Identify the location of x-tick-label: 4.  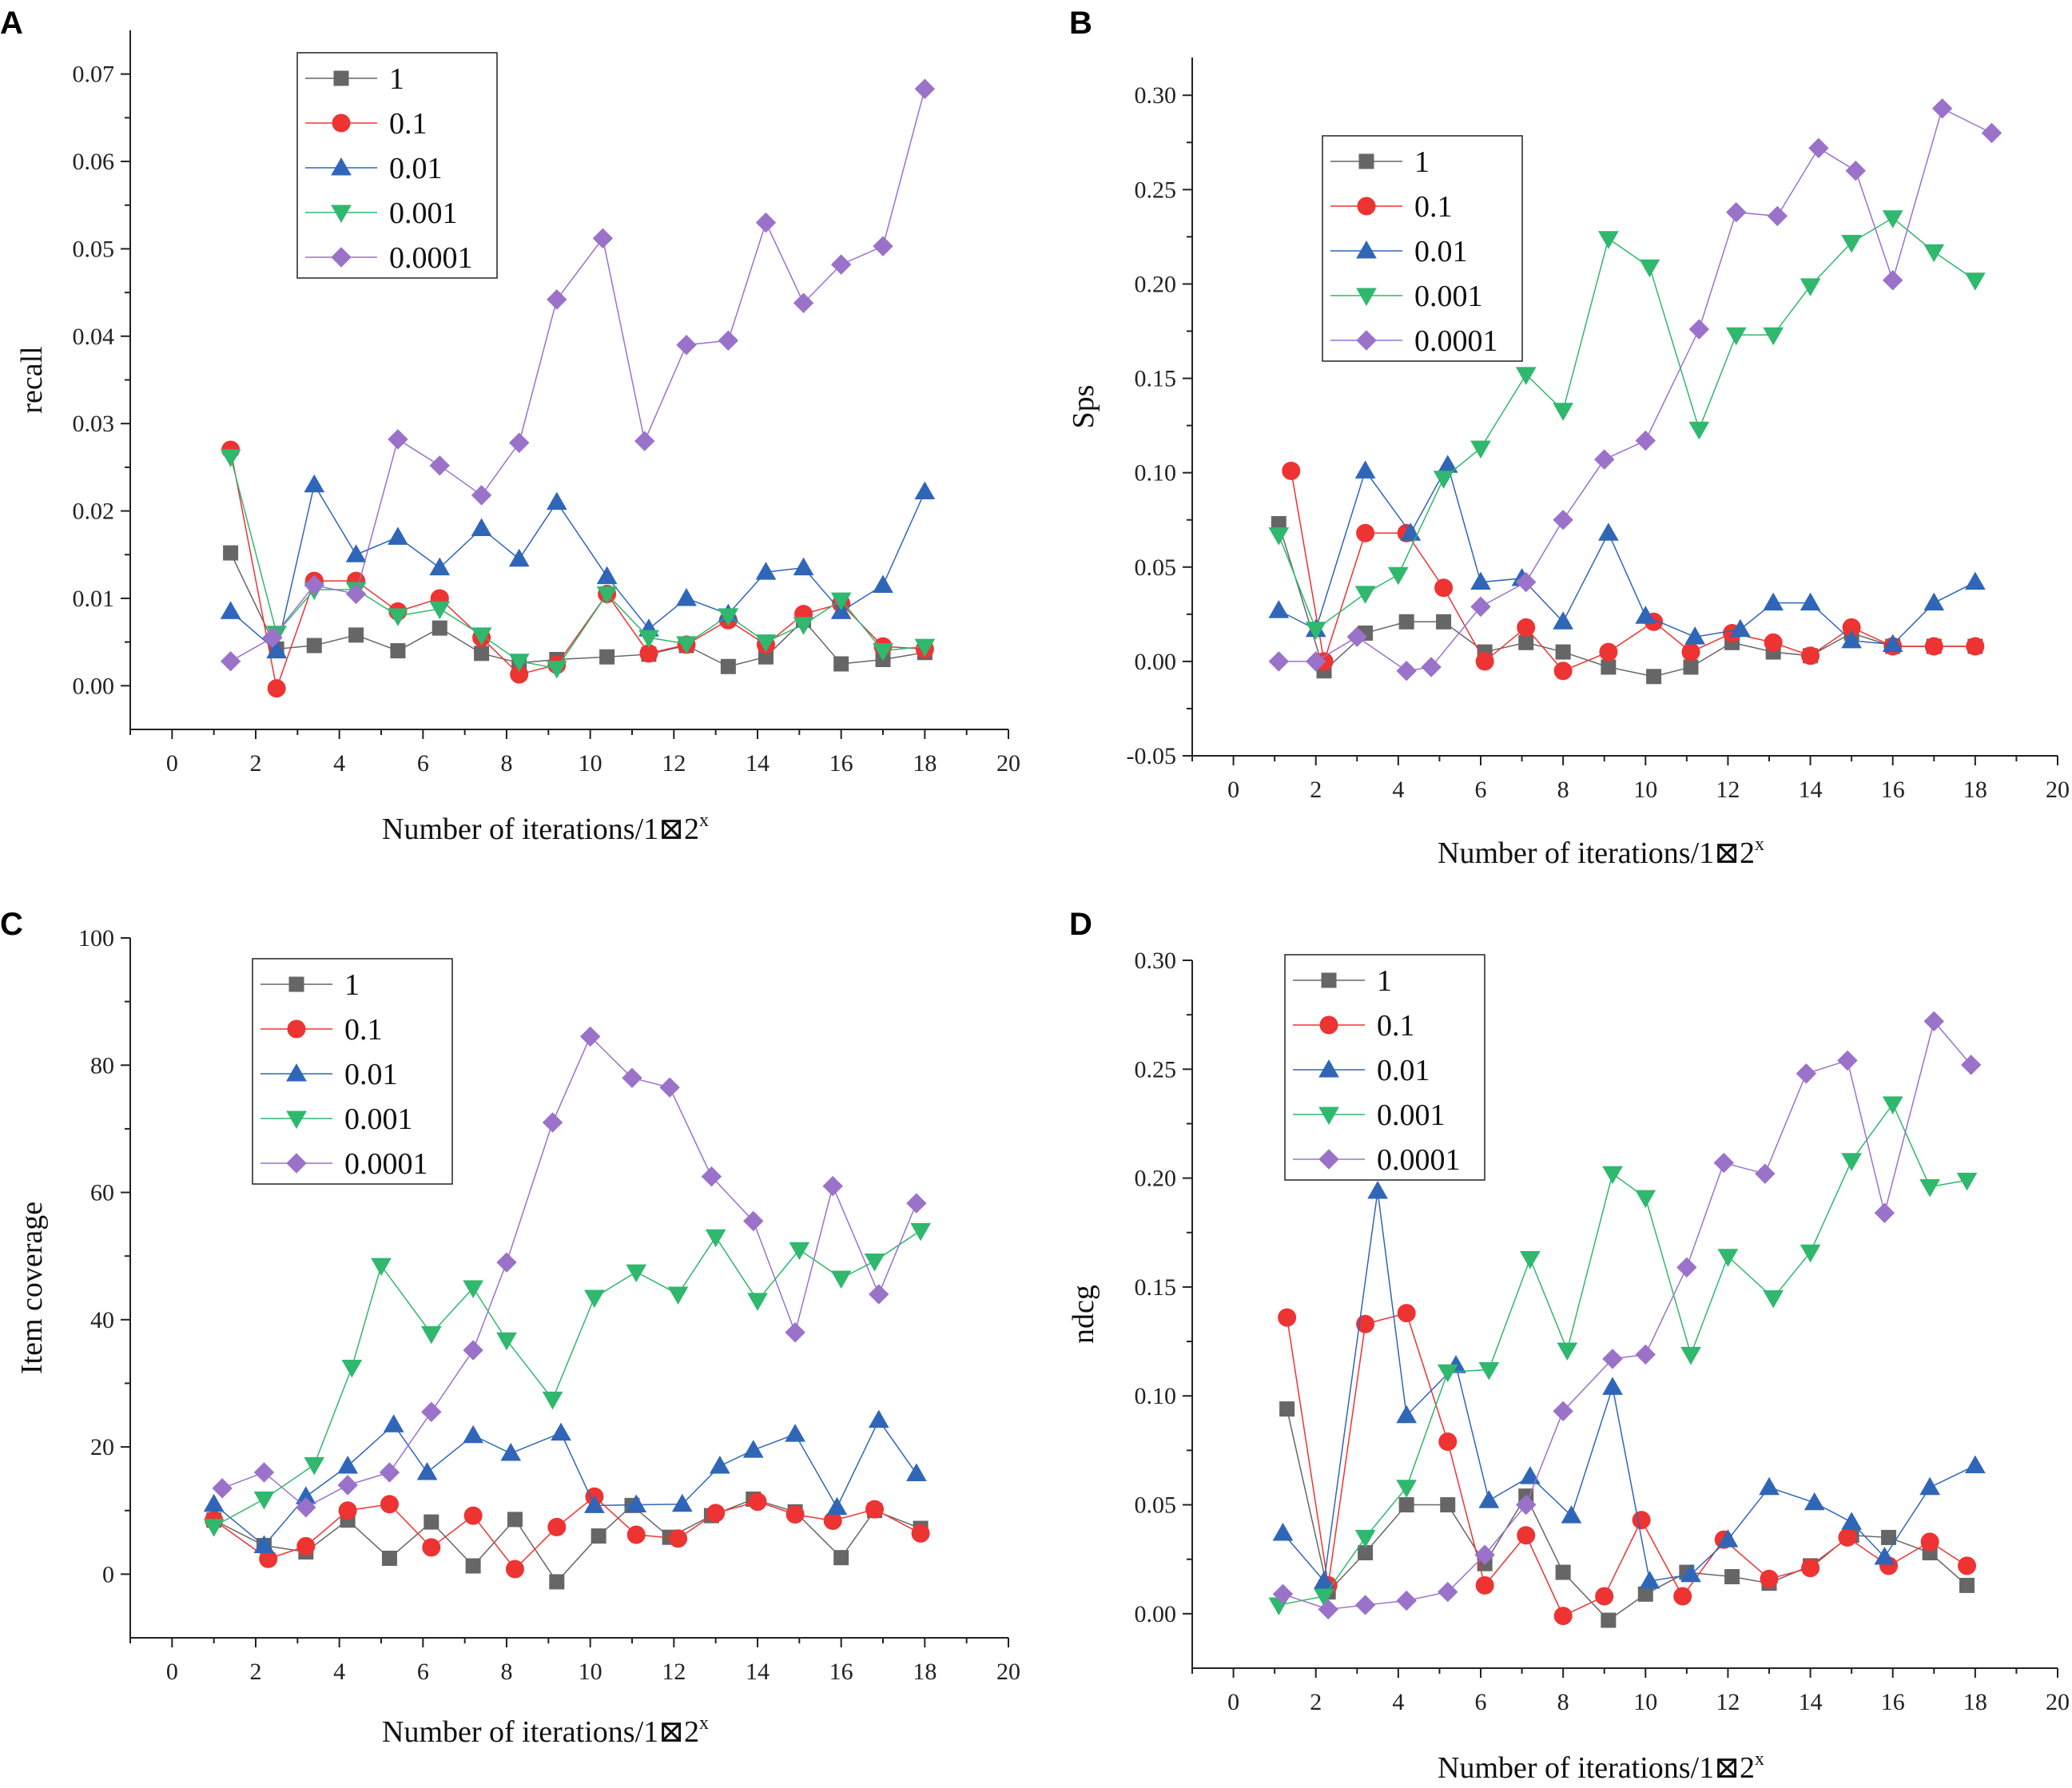
(339, 1672).